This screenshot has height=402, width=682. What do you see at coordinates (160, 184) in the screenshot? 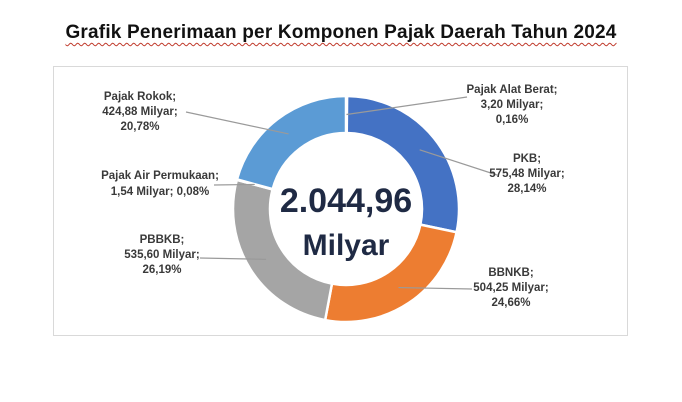
I see `label-pajak-air-permukaan: Pajak Air Permukaan; 1,54 Milyar; 0,08%` at bounding box center [160, 184].